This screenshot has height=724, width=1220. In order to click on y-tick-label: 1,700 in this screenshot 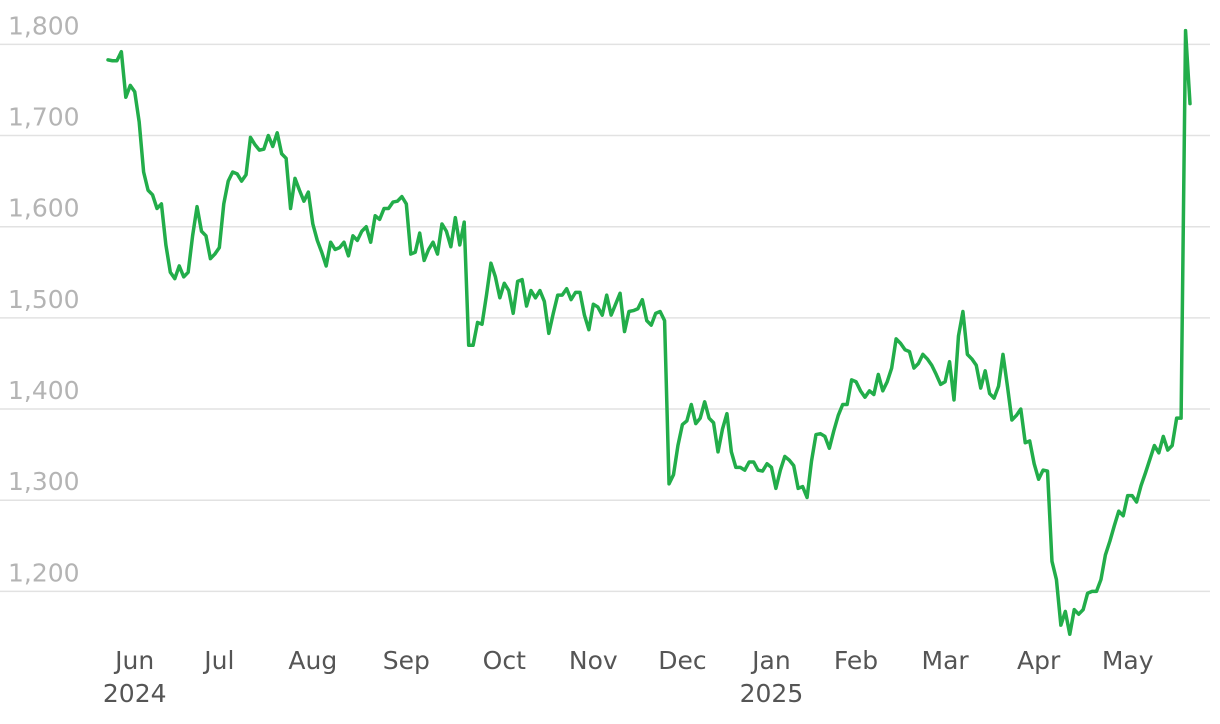, I will do `click(44, 117)`.